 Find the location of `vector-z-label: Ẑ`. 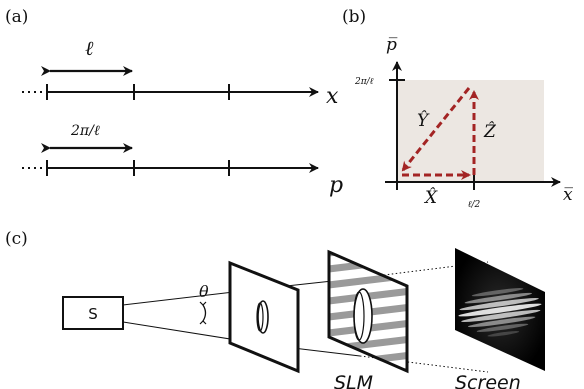

vector-z-label: Ẑ is located at coordinates (490, 131).